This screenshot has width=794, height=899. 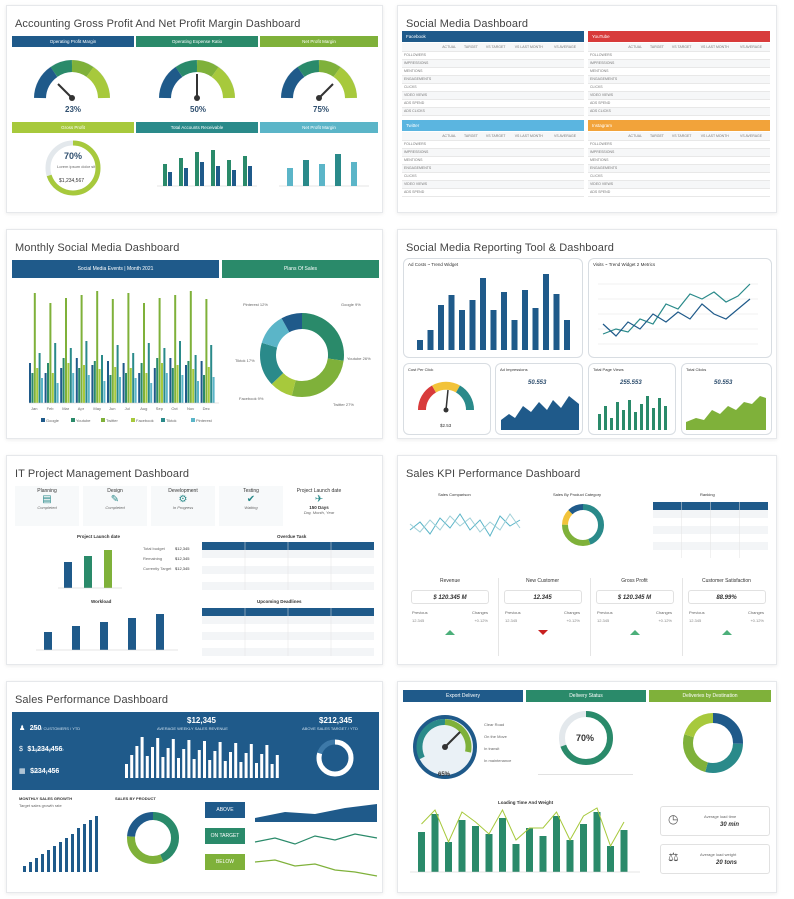 What do you see at coordinates (463, 696) in the screenshot?
I see `header-export-delivery: Export Delivery` at bounding box center [463, 696].